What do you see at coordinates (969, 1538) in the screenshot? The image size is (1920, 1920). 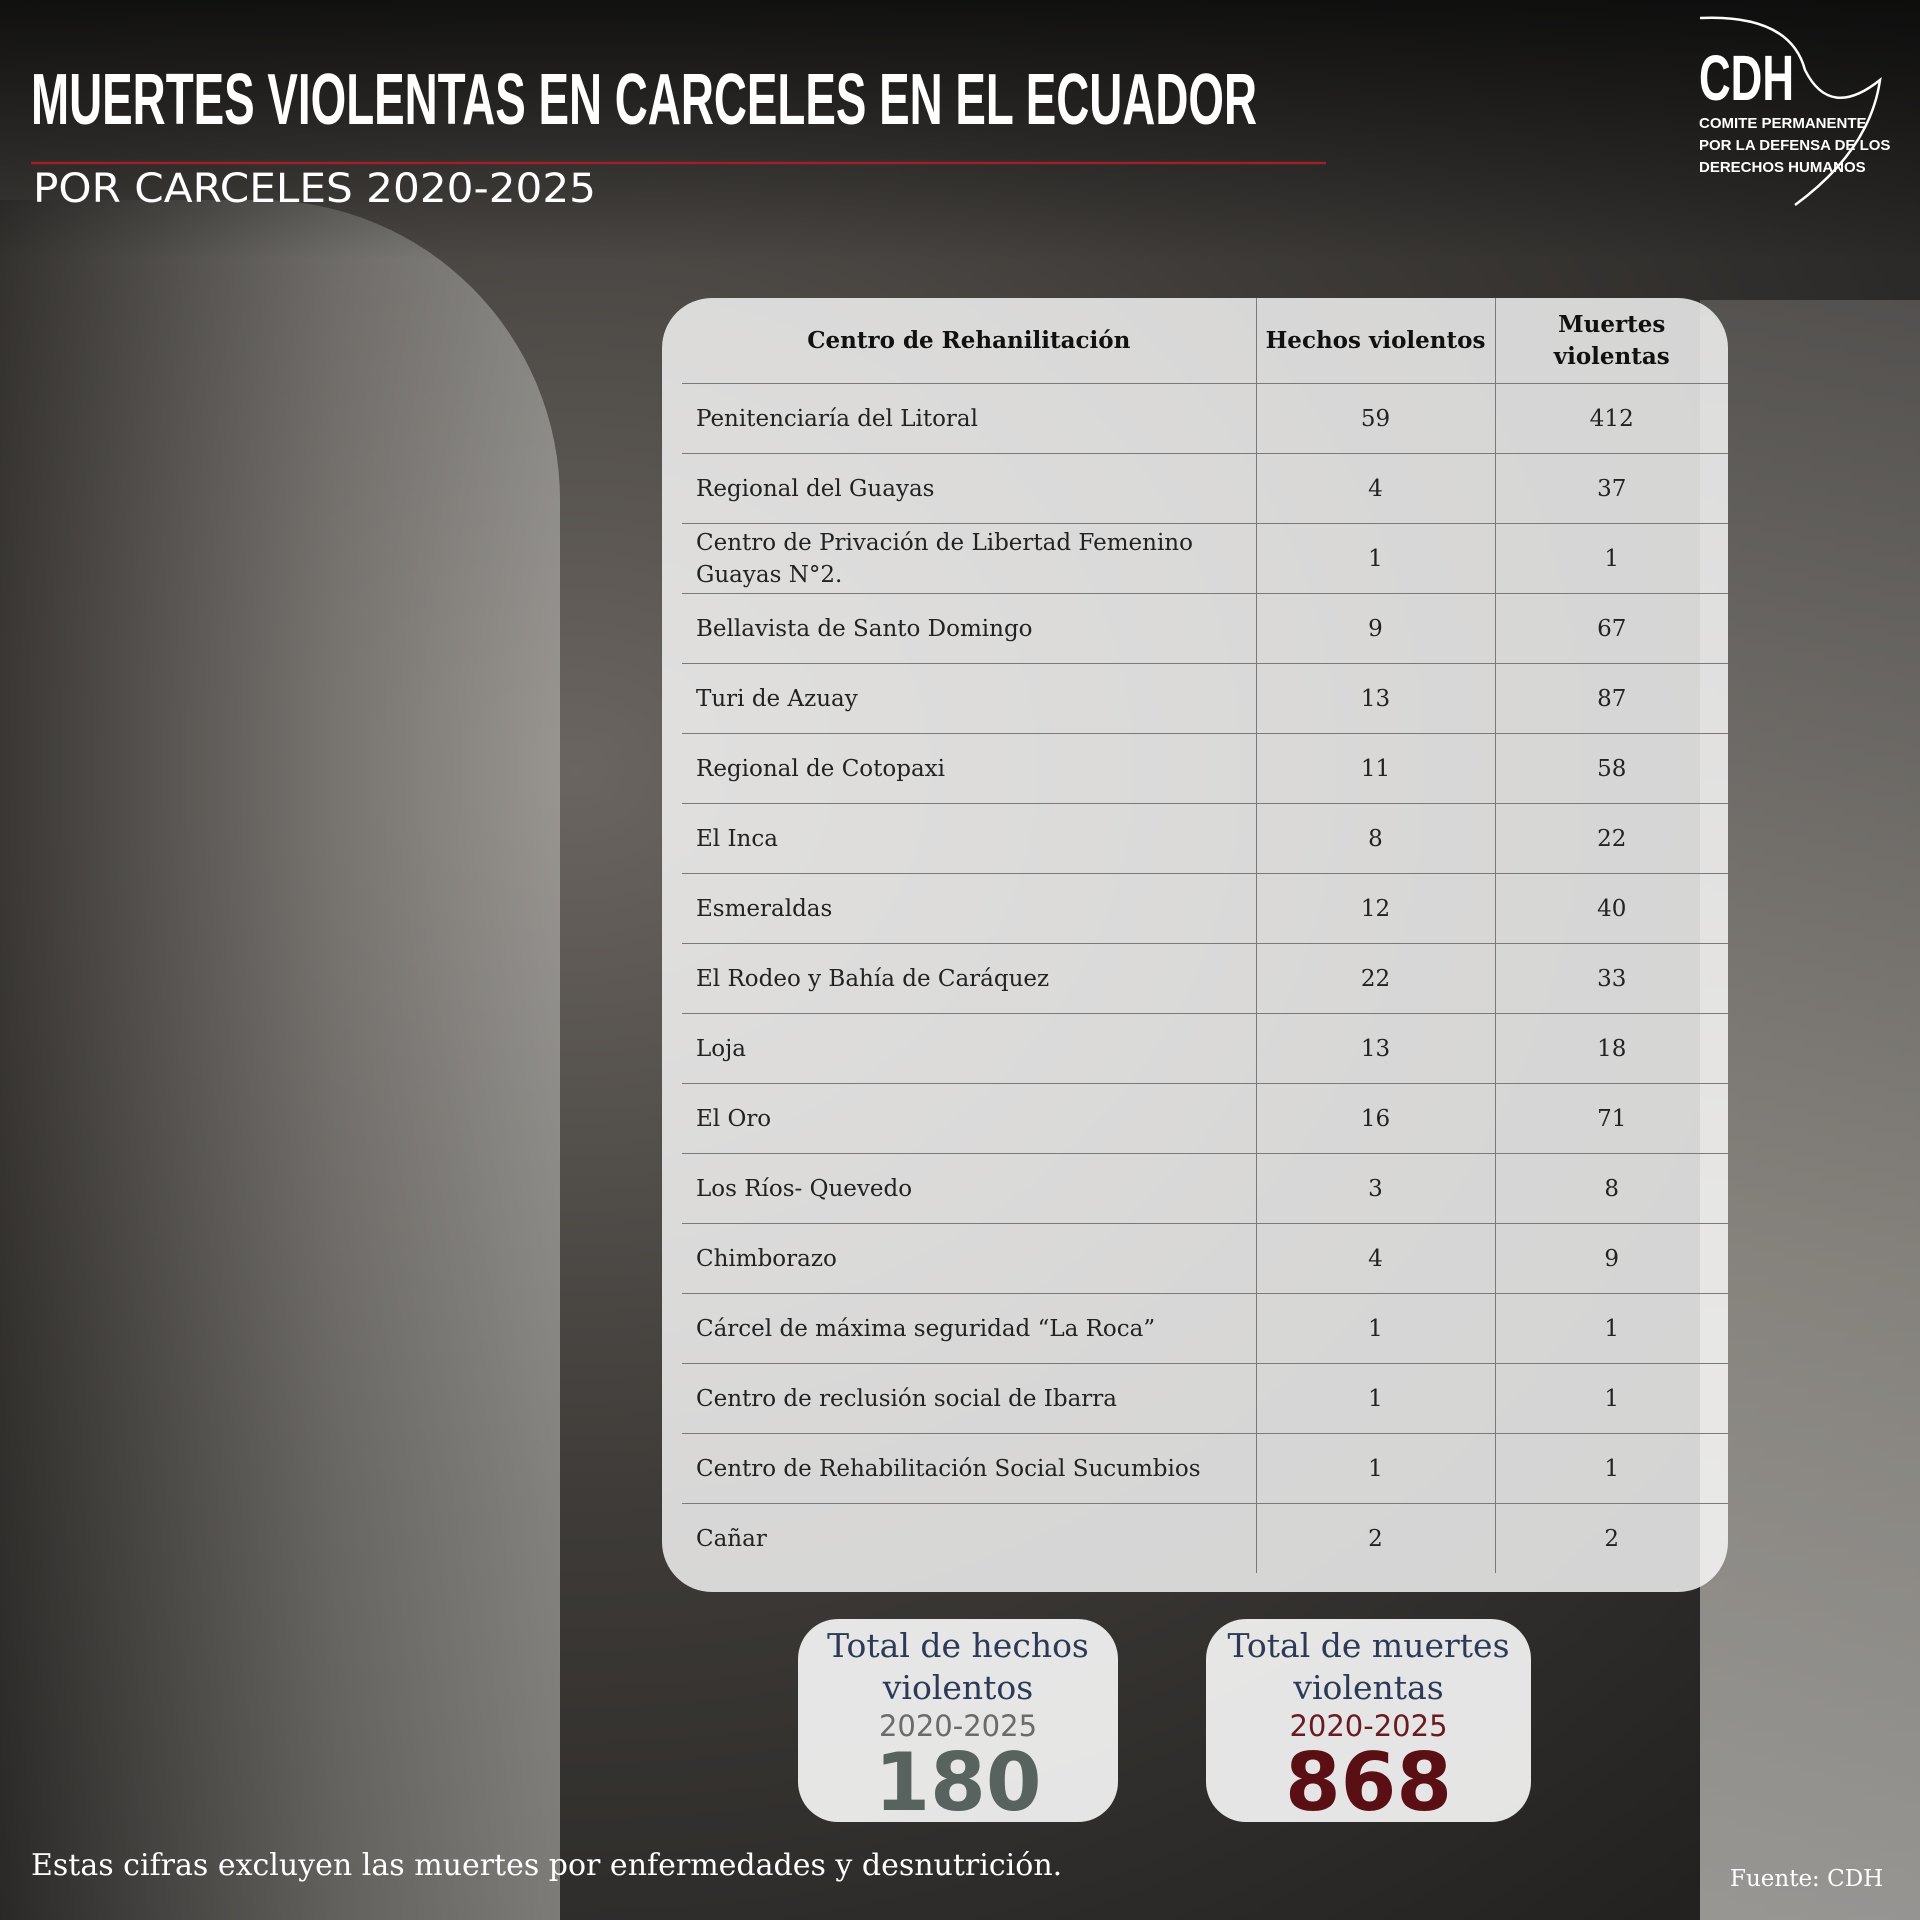 I see `center-name: Cañar` at bounding box center [969, 1538].